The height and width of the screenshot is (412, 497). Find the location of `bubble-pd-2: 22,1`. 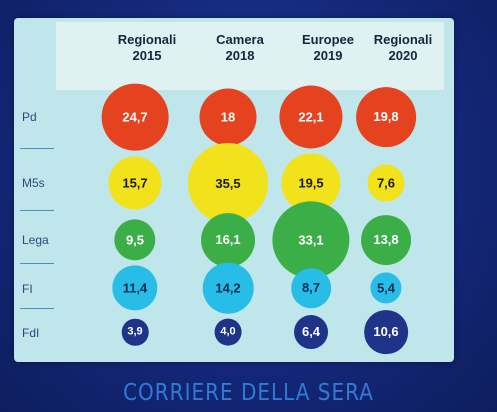

bubble-pd-2: 22,1 is located at coordinates (311, 117).